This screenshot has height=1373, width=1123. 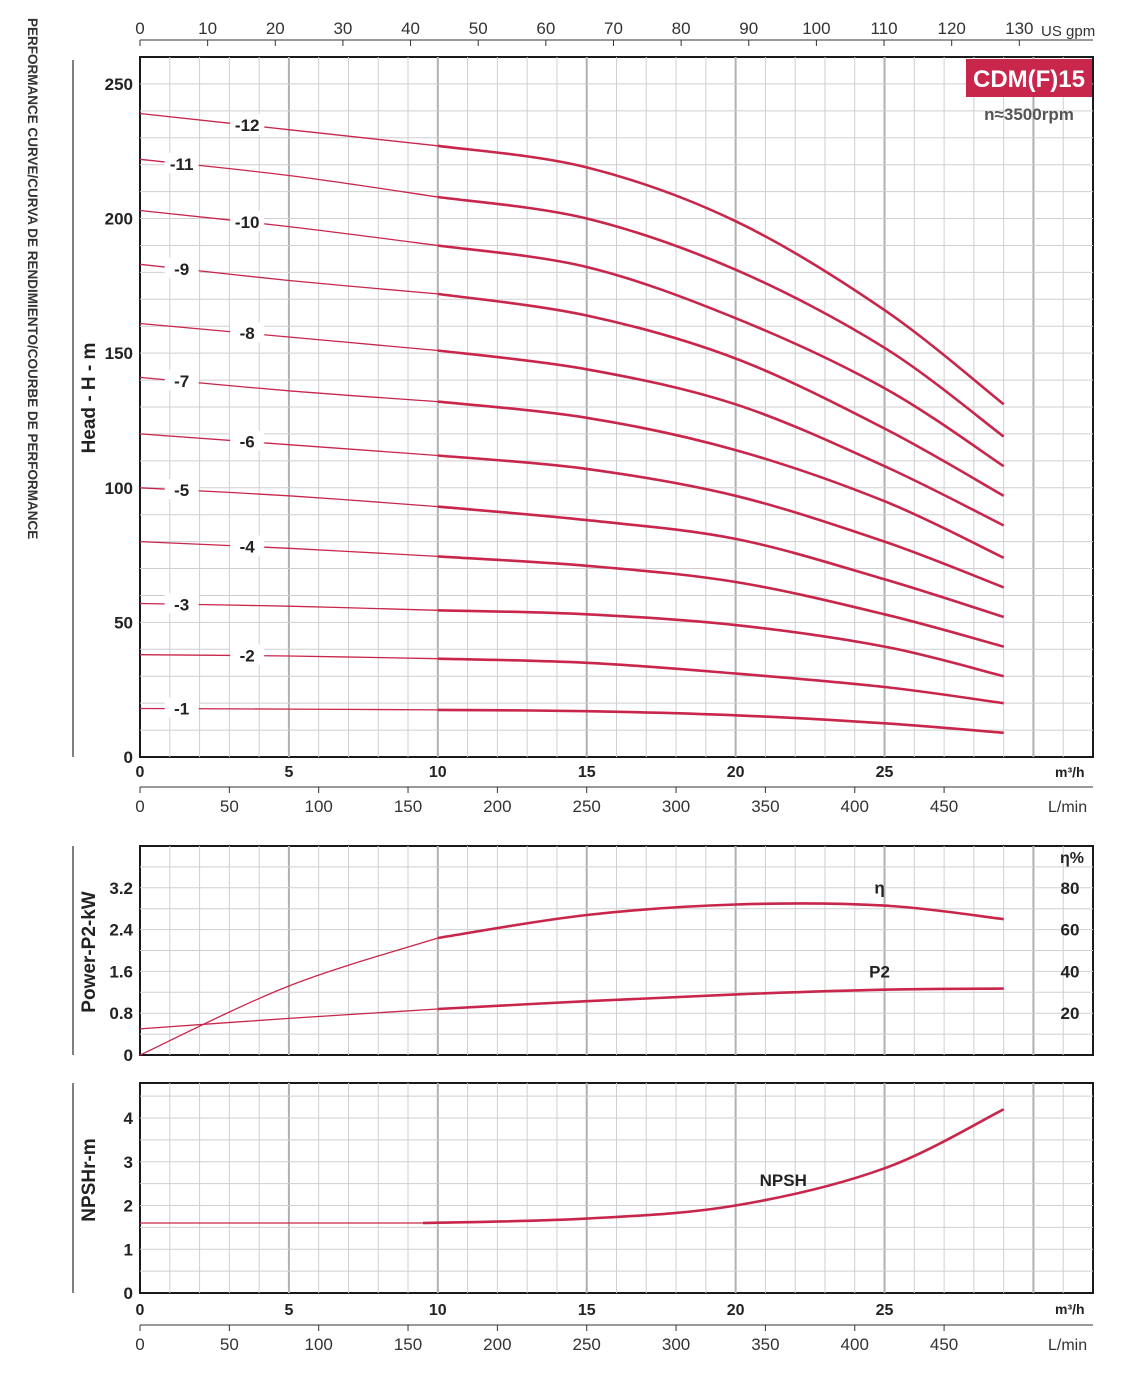 I want to click on lmin-tick-label: 150, so click(x=408, y=1344).